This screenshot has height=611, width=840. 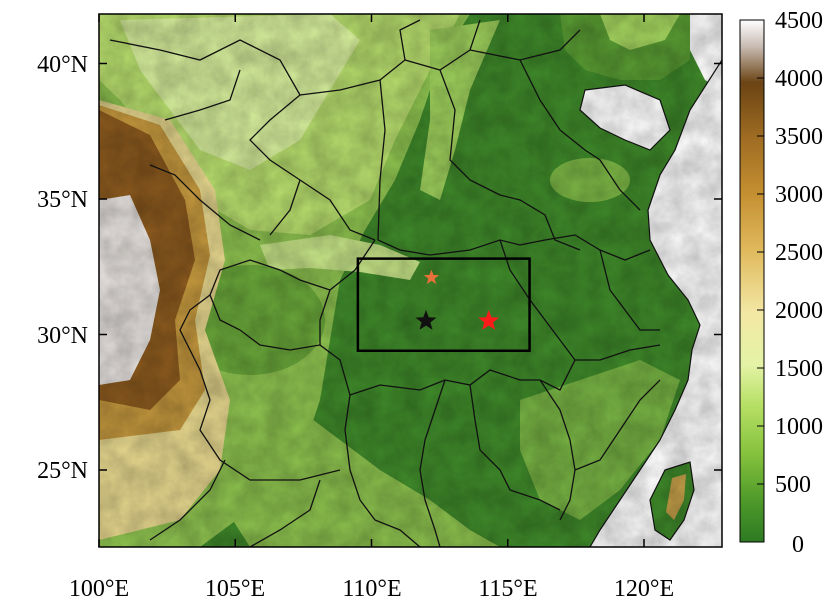 I want to click on colorbar-tick-label: 4500, so click(x=799, y=21).